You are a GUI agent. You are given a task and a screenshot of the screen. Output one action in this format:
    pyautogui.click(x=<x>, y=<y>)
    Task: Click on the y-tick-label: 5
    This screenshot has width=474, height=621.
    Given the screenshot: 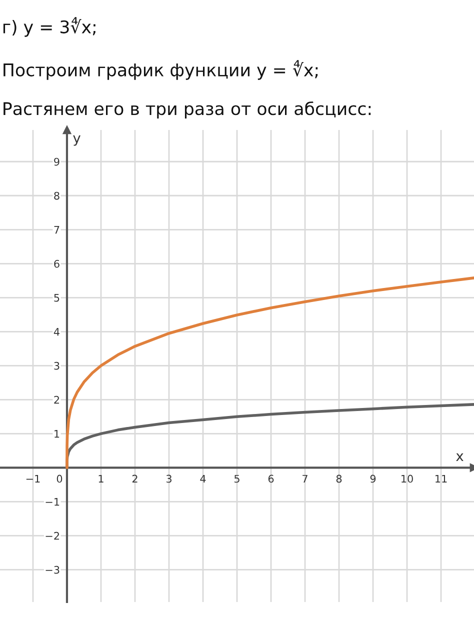 What is the action you would take?
    pyautogui.click(x=57, y=298)
    